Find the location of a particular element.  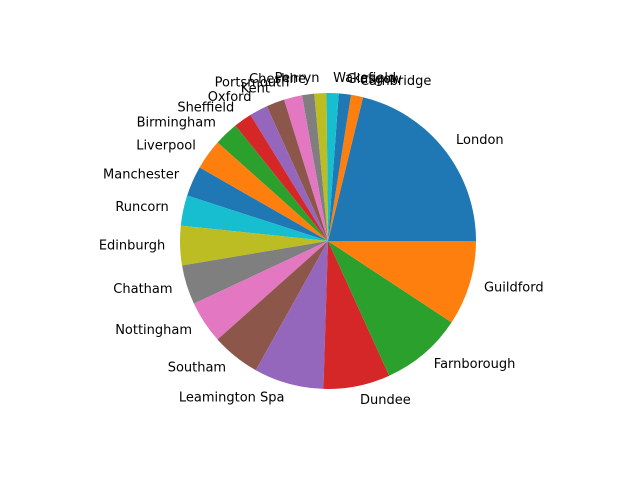

pie-slice-chatham is located at coordinates (255, 272).